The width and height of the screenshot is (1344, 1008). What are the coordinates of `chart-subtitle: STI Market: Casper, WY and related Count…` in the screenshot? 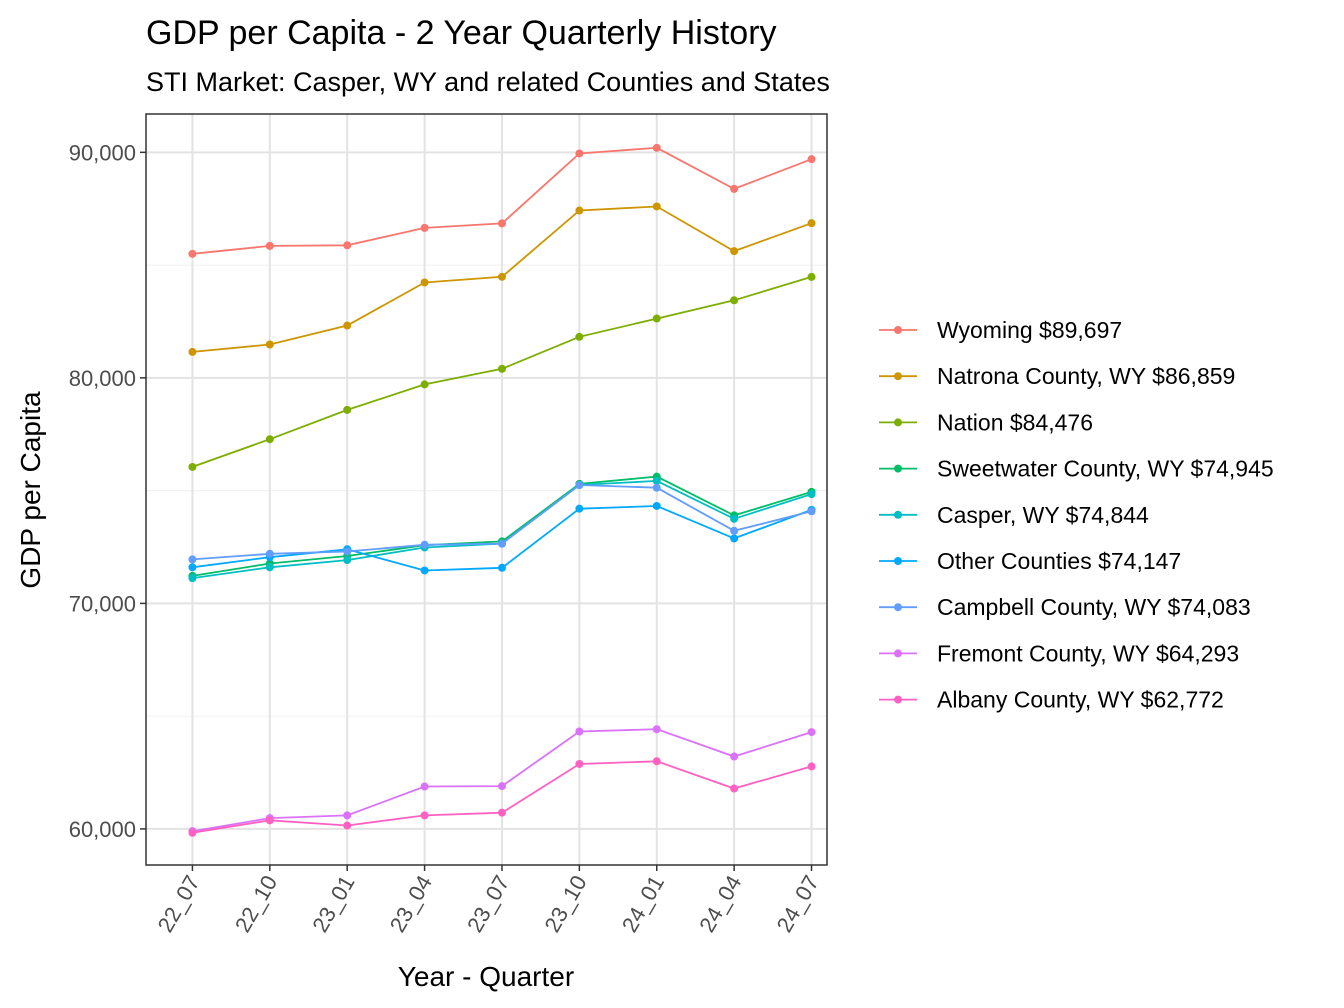 It's located at (488, 82).